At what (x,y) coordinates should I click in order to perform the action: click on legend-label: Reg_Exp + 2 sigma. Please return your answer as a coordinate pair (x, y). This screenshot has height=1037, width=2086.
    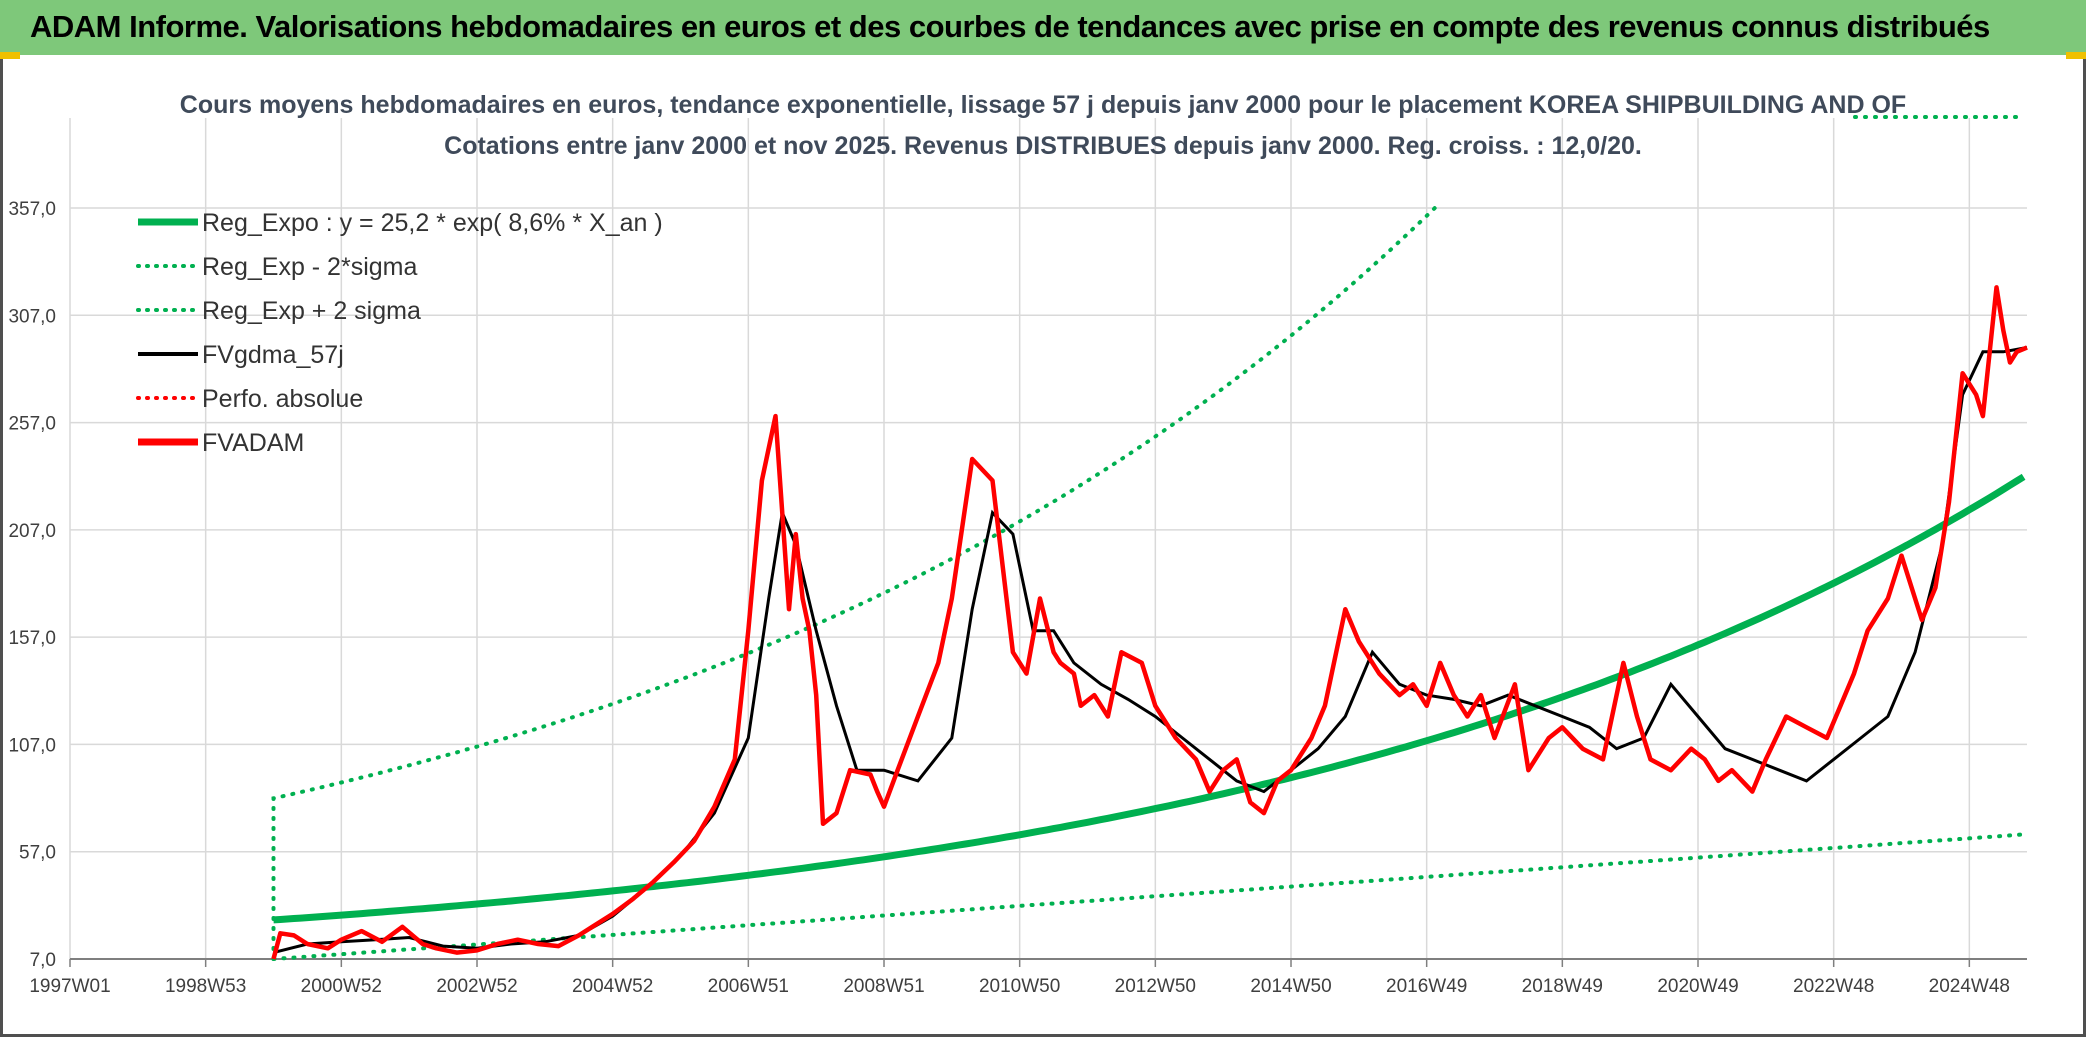
    Looking at the image, I should click on (311, 311).